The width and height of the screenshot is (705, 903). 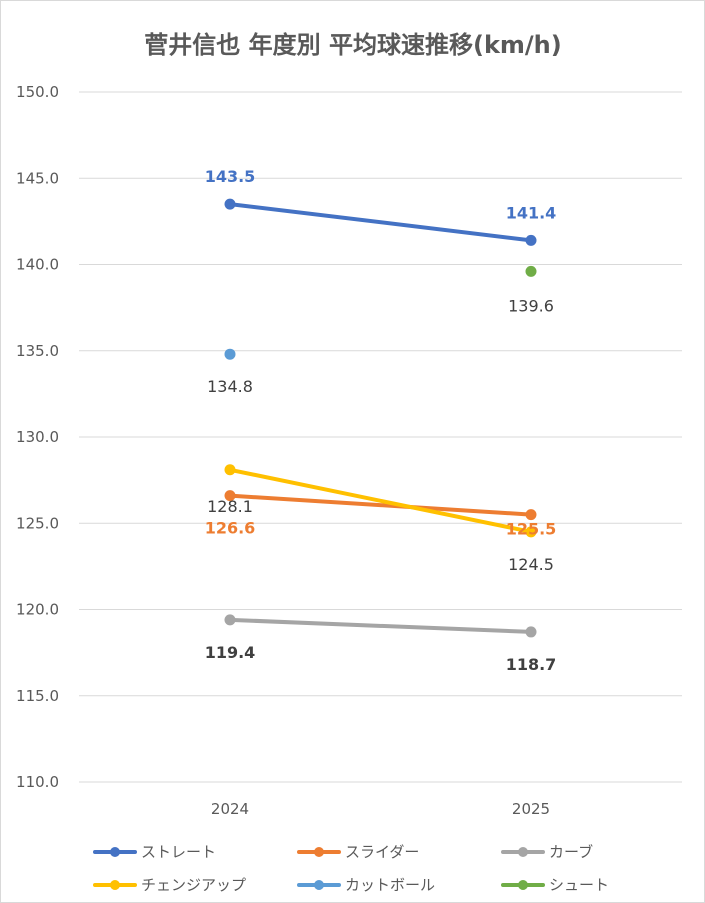 I want to click on legend-item: シュート, so click(x=555, y=885).